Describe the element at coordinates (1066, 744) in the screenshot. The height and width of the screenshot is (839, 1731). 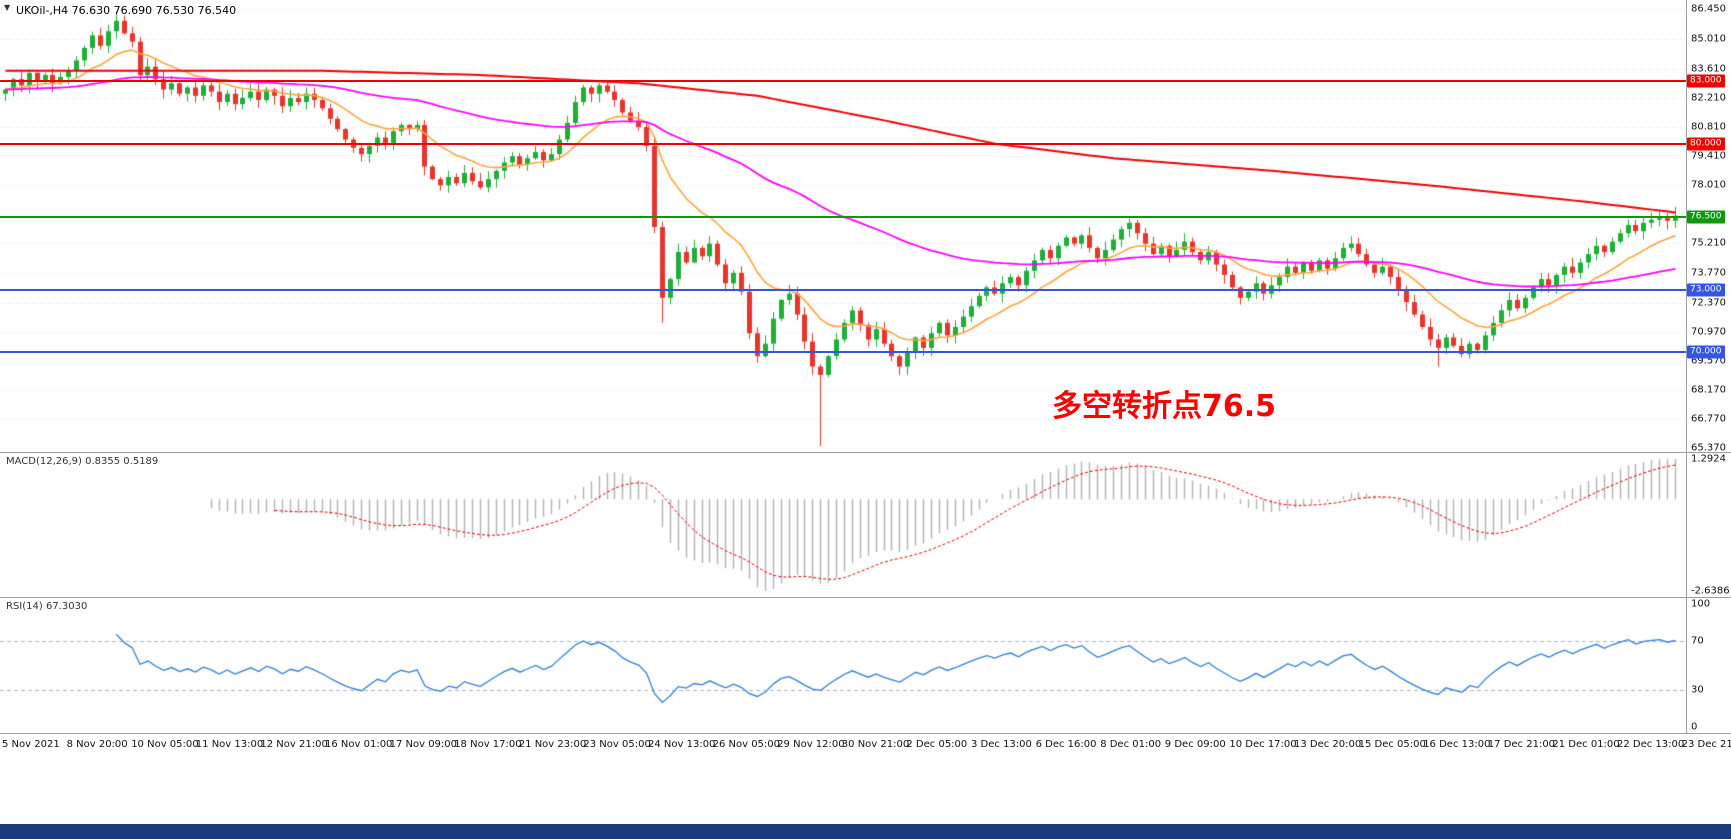
I see `time-axis-label: 6 Dec 16:00` at that location.